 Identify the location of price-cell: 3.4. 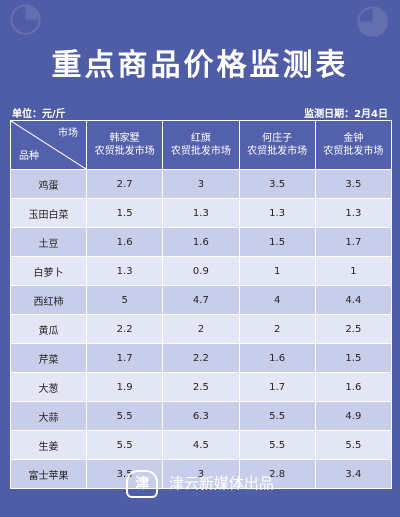
(353, 474).